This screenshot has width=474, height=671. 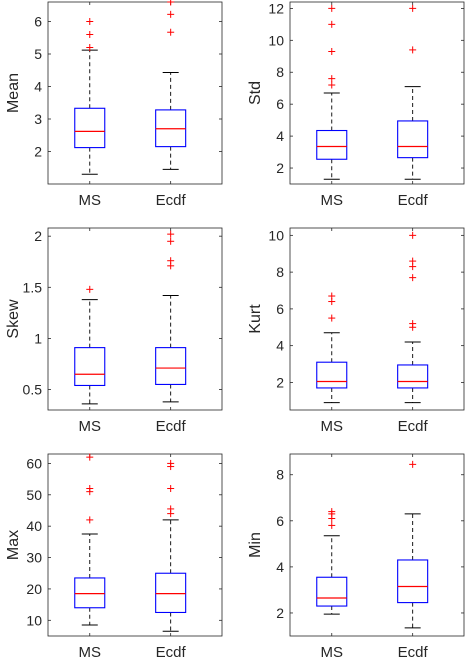 I want to click on y-tick-label: 1.5, so click(x=33, y=287).